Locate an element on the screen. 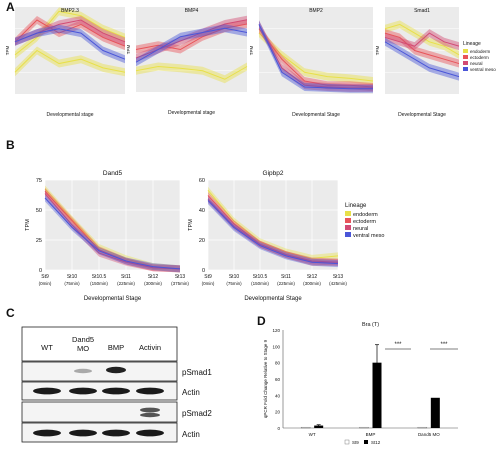  blot-row-psmad1: pSmad1 is located at coordinates (197, 372).